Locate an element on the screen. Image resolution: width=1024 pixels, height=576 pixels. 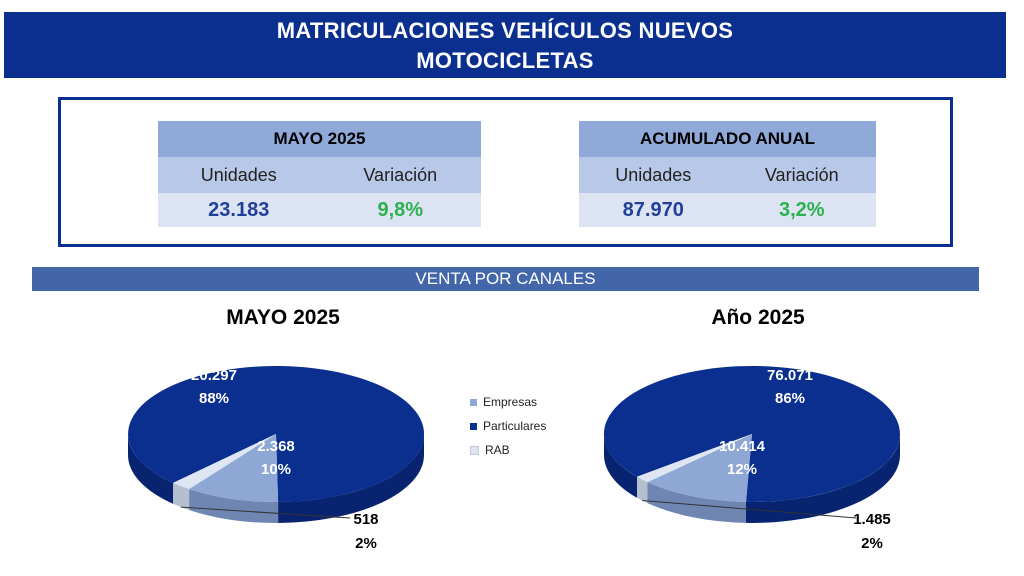
pie-title-year: Año 2025 is located at coordinates (758, 317).